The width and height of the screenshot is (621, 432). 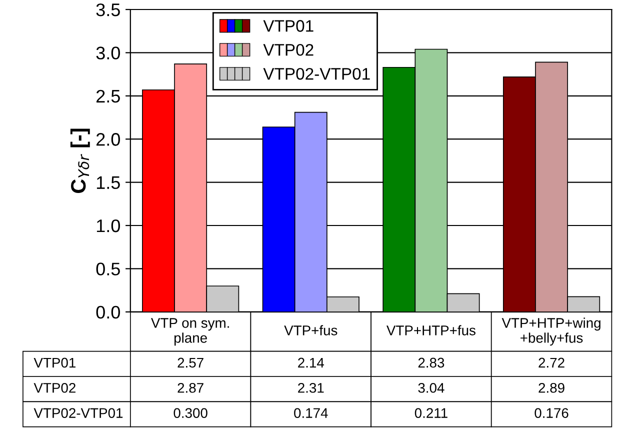 I want to click on x-tick-label: VTP on sym. plane, so click(x=190, y=332).